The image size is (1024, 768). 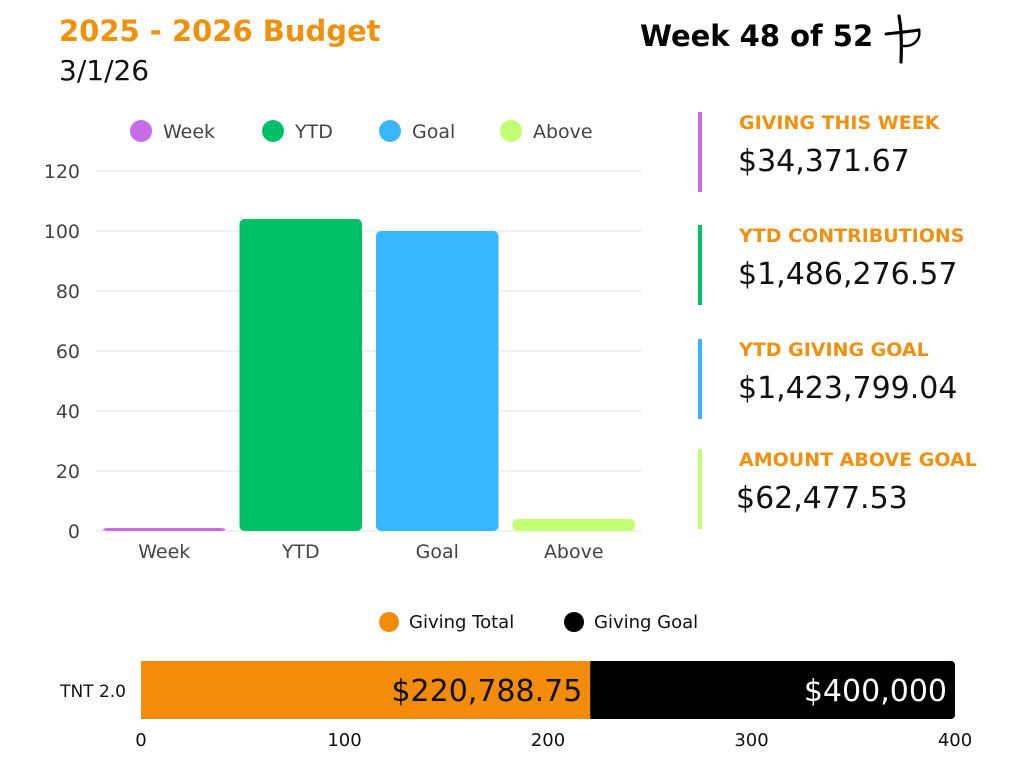 I want to click on x-tick-label: YTD, so click(x=300, y=552).